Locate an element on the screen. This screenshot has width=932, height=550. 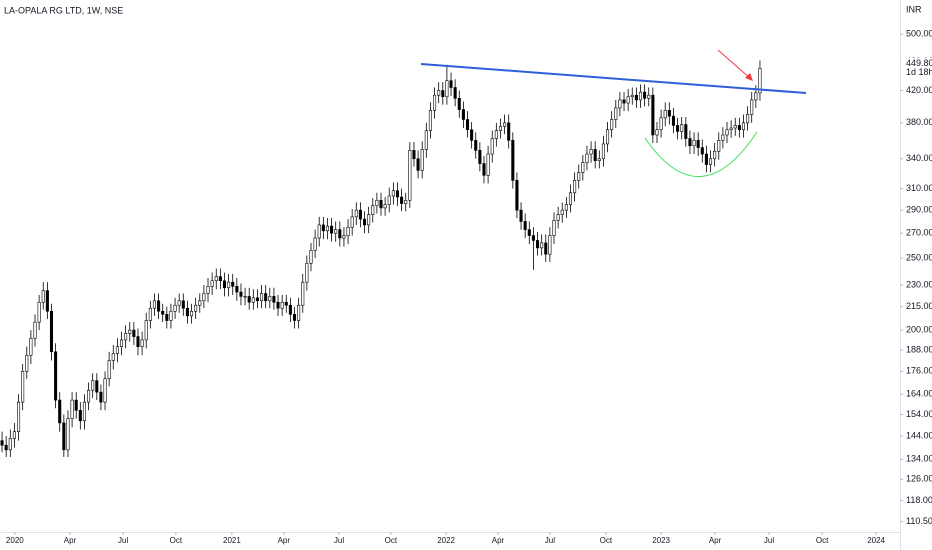
y-tick-label: 270.00 is located at coordinates (919, 233).